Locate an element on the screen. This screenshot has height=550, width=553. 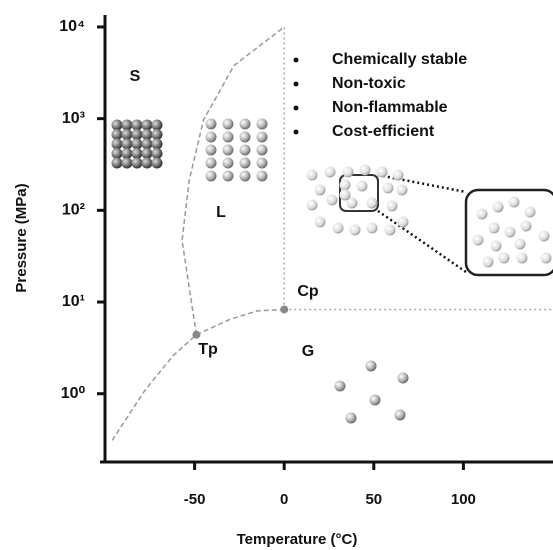
property-bullets is located at coordinates (296, 96).